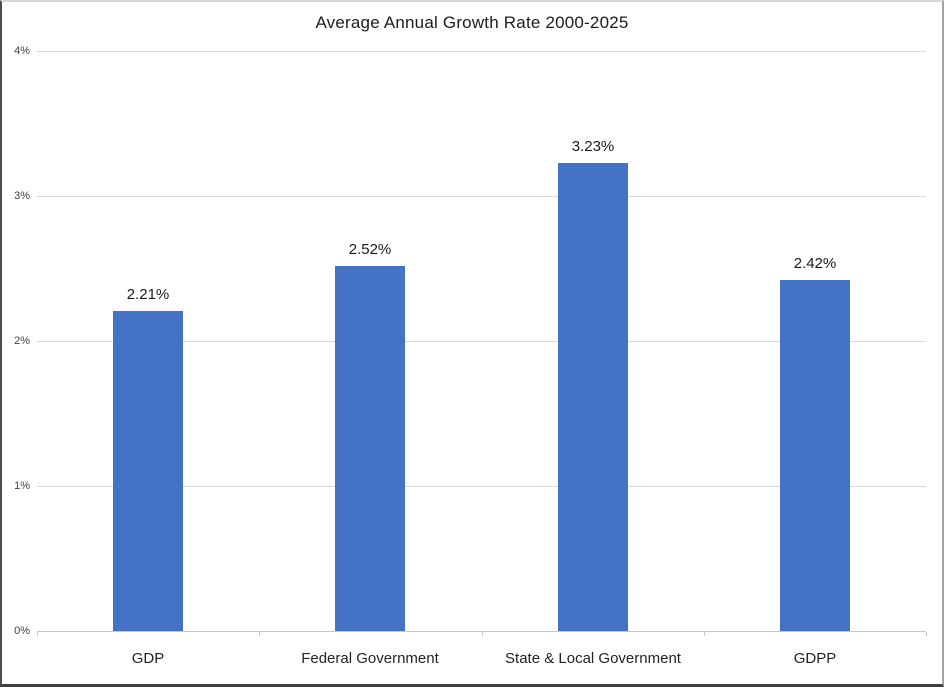 The height and width of the screenshot is (687, 944). What do you see at coordinates (815, 263) in the screenshot?
I see `bar-data-label: 2.42%` at bounding box center [815, 263].